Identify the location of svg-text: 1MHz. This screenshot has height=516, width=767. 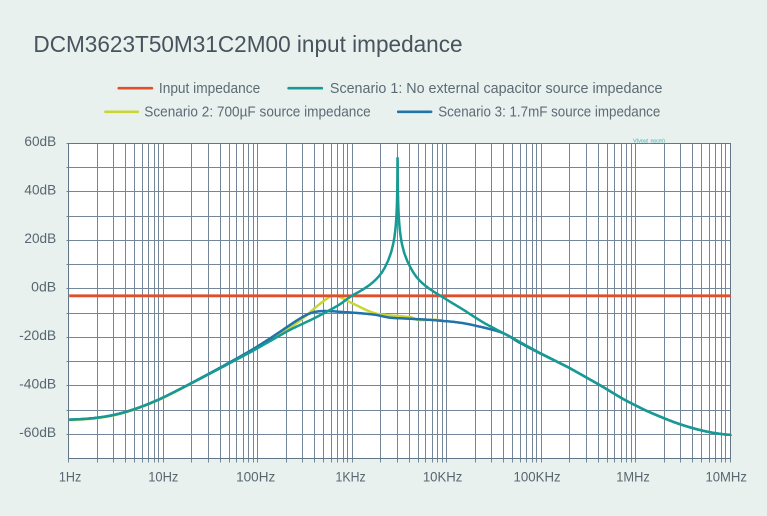
(633, 477).